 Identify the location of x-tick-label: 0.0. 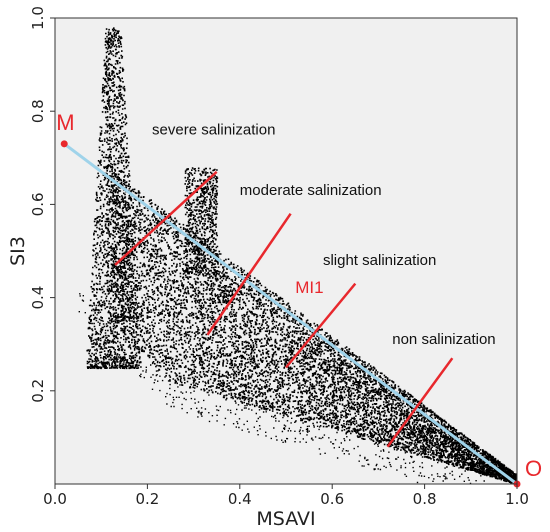
(55, 499).